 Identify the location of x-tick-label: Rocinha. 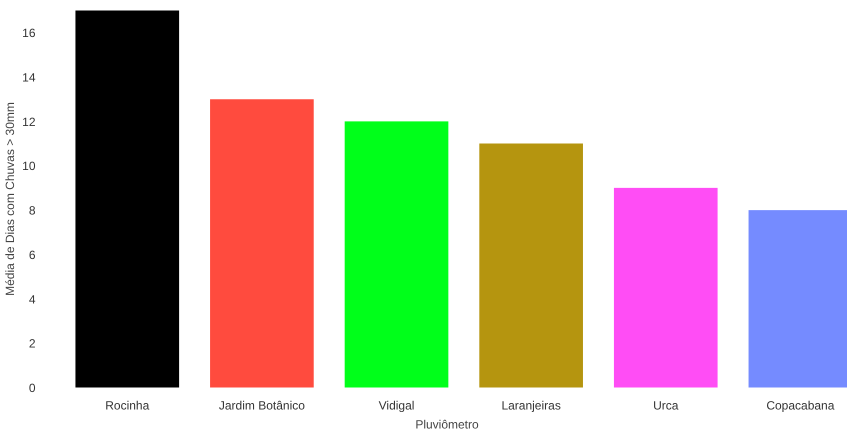
(127, 405).